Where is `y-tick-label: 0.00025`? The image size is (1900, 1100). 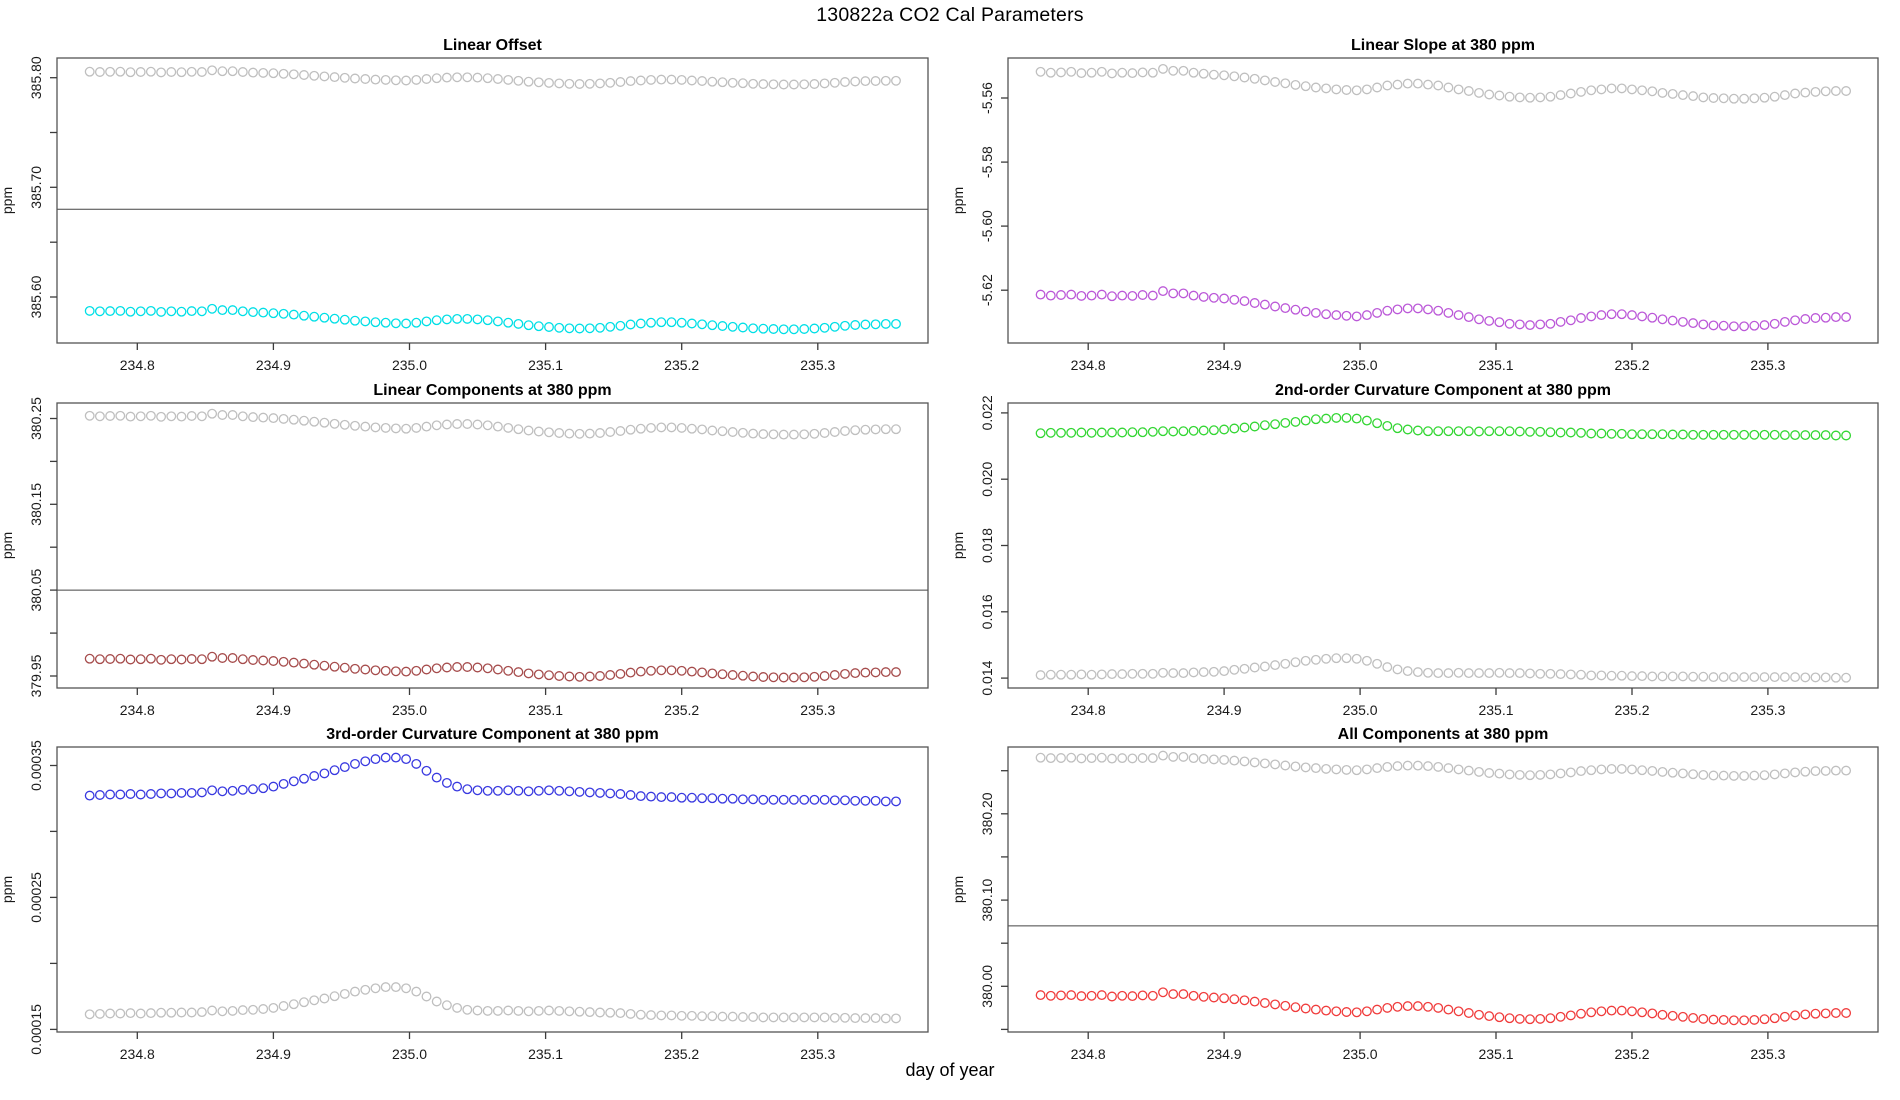 y-tick-label: 0.00025 is located at coordinates (36, 897).